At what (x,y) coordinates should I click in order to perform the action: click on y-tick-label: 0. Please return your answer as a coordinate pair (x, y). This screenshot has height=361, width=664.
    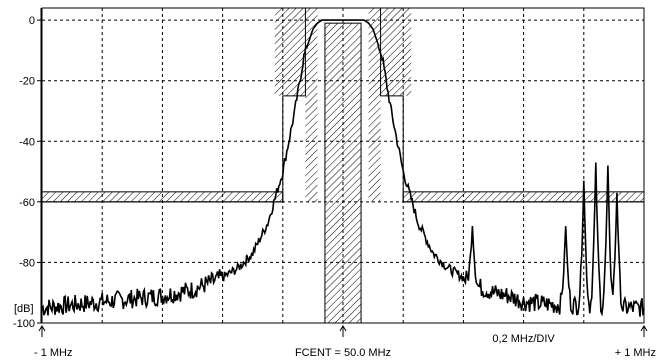
    Looking at the image, I should click on (32, 21).